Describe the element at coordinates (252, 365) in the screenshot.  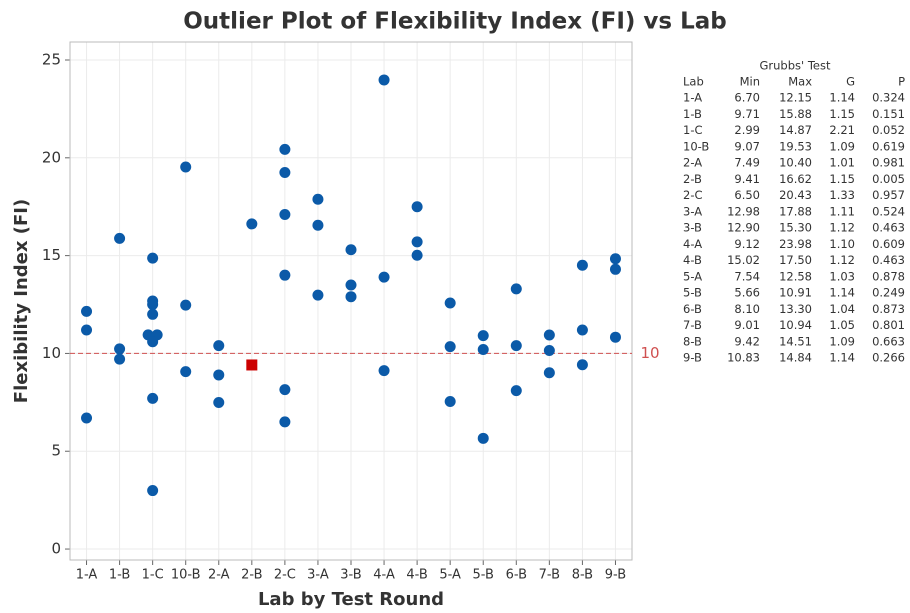
I see `outlier-point` at that location.